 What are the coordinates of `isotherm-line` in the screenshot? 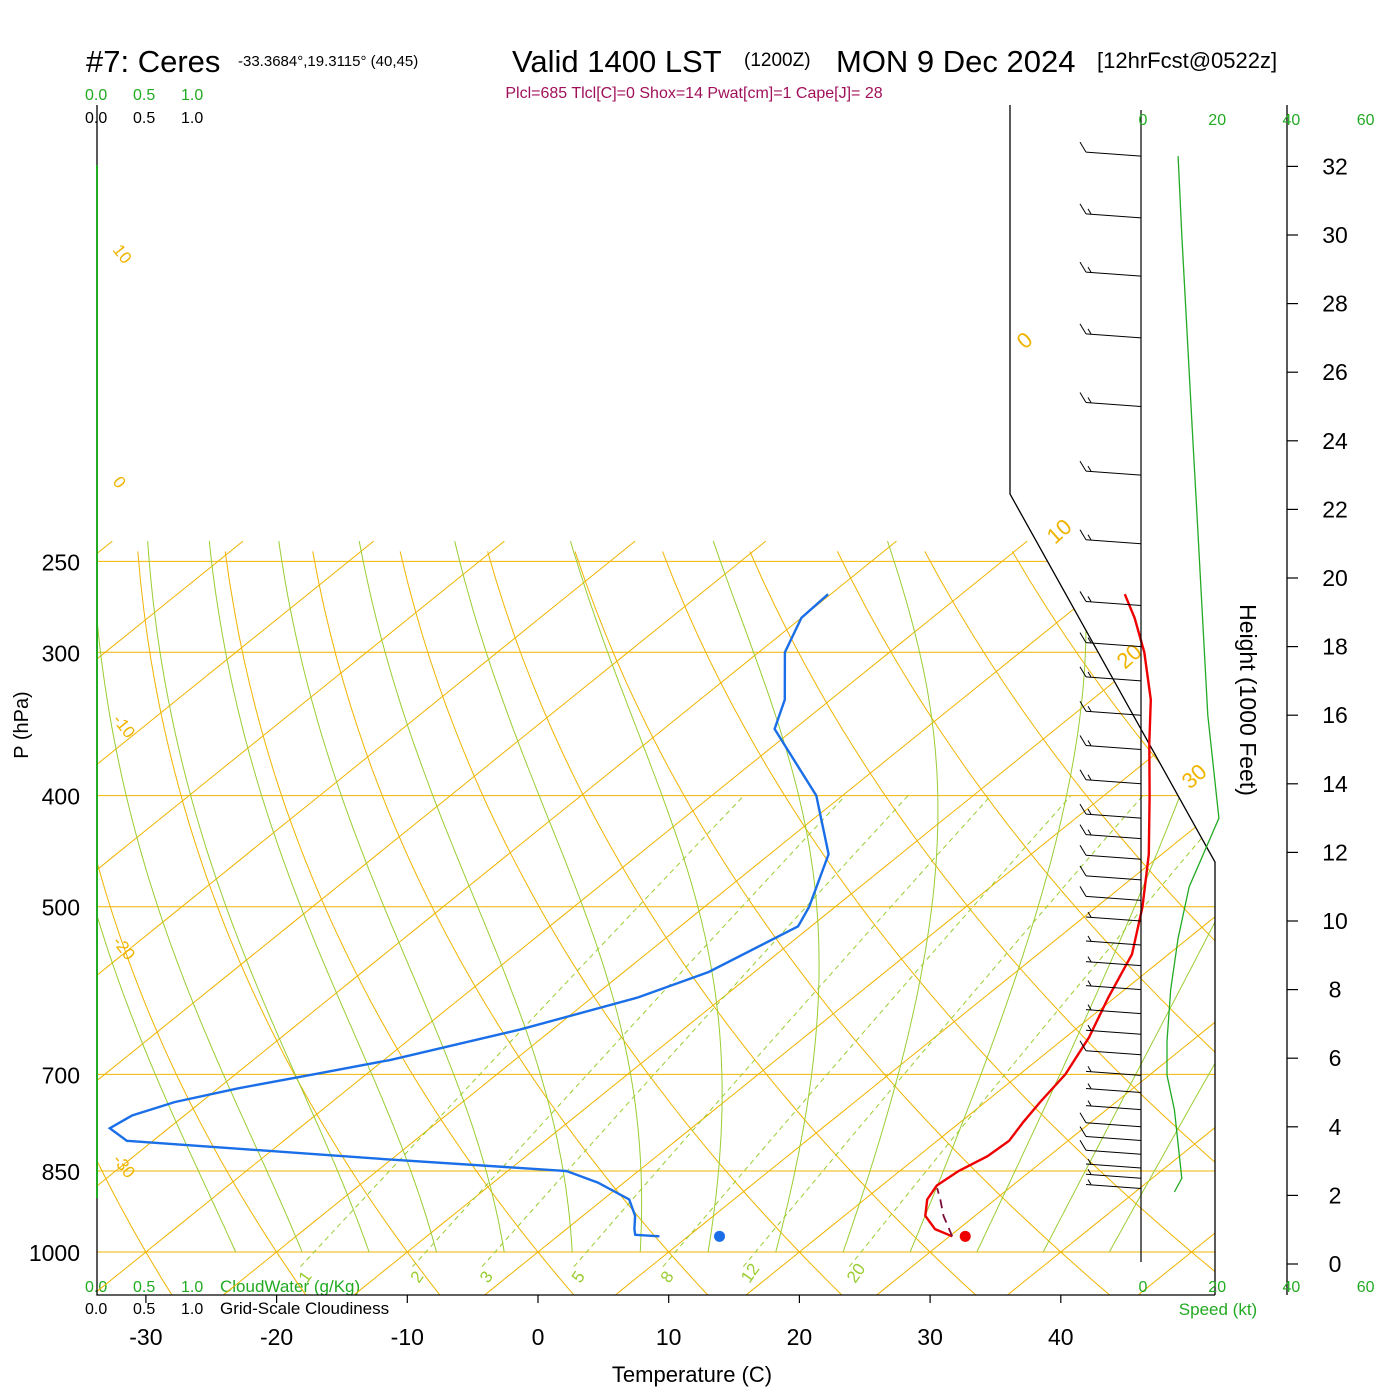 It's located at (1042, 917).